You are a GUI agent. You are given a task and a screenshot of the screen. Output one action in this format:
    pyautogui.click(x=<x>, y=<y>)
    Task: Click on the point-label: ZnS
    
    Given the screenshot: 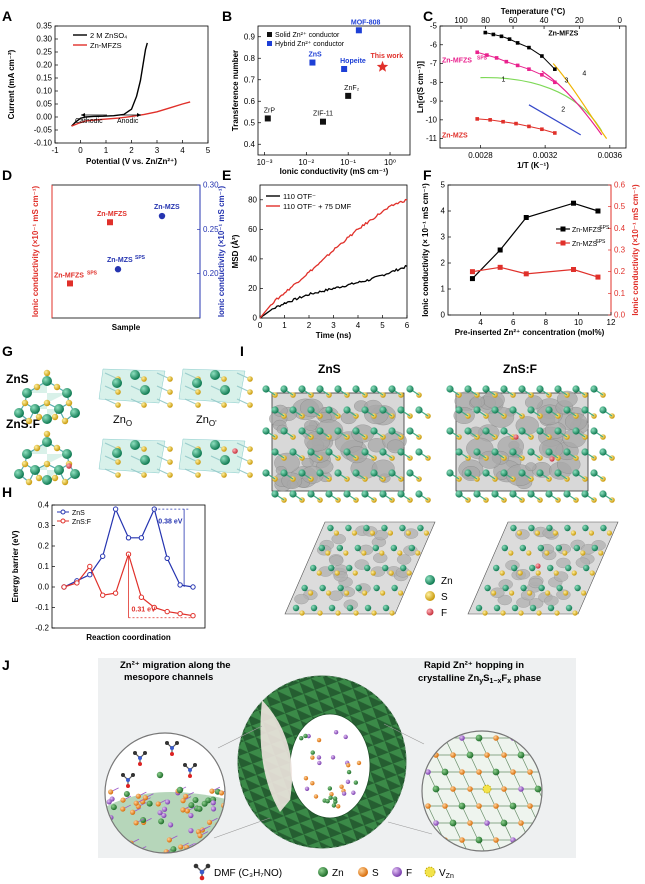 What is the action you would take?
    pyautogui.click(x=315, y=55)
    